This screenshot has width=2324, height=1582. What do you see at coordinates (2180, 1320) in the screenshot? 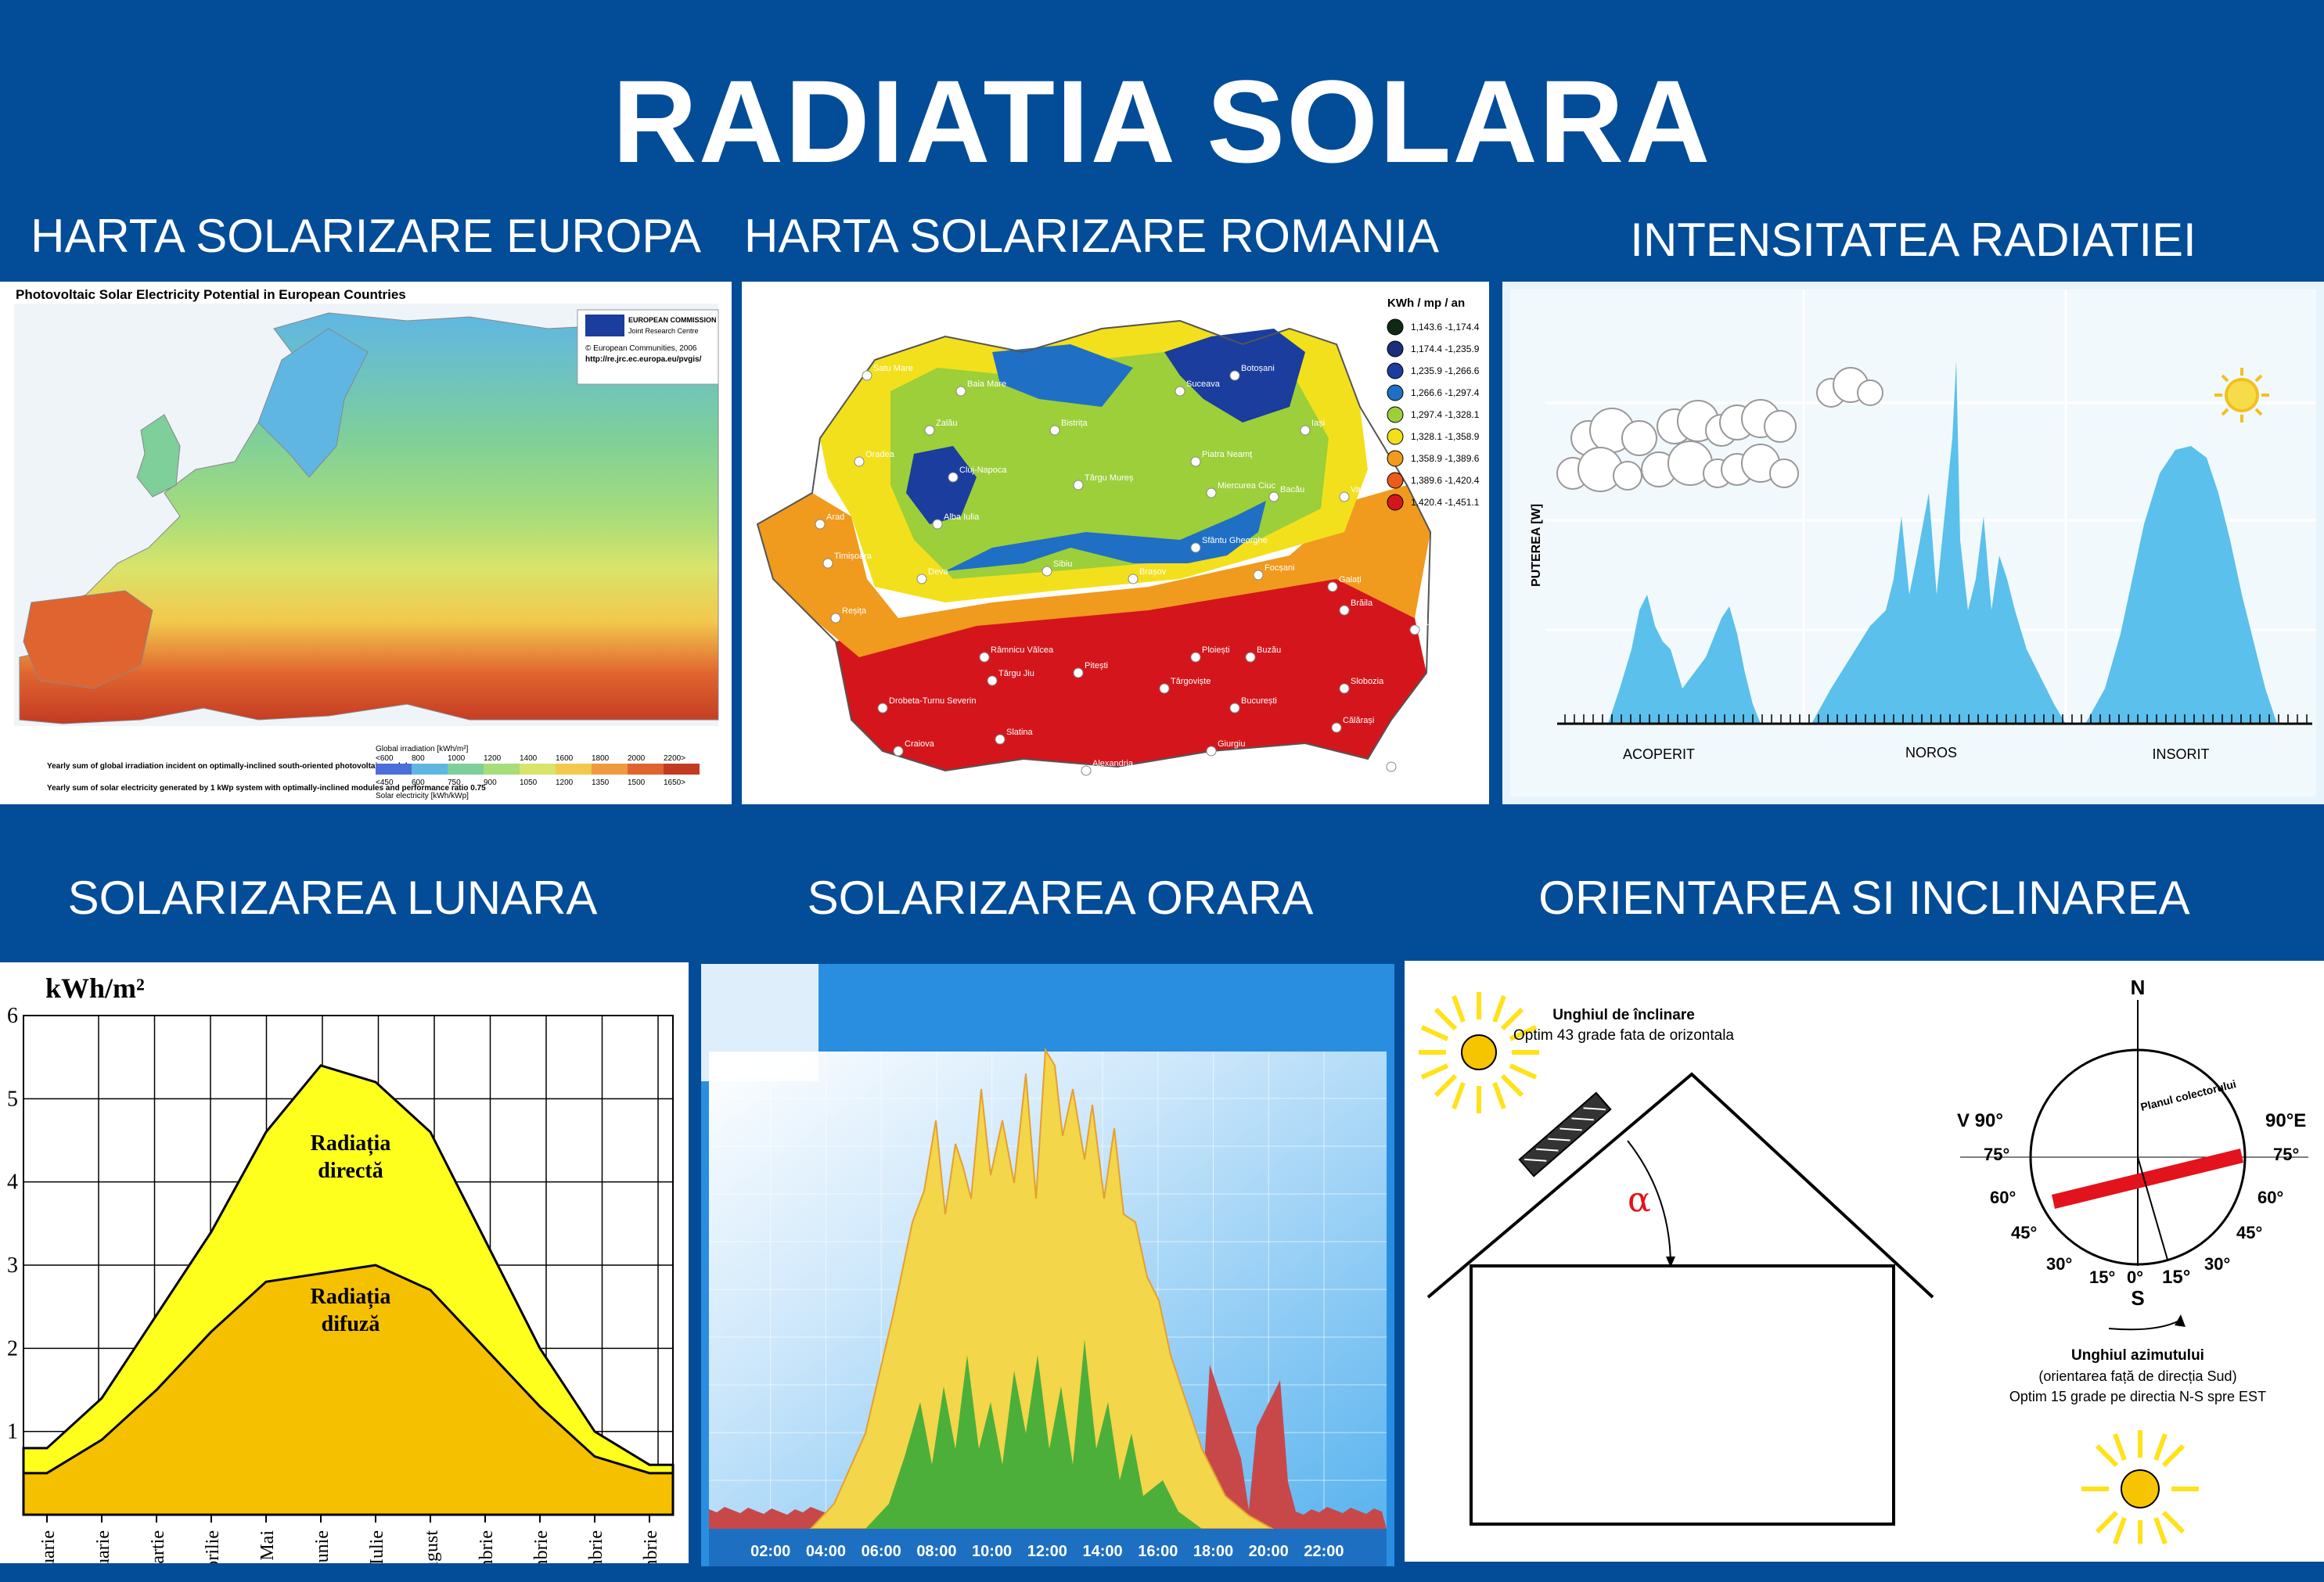
I see `azimuth-arrow-head` at bounding box center [2180, 1320].